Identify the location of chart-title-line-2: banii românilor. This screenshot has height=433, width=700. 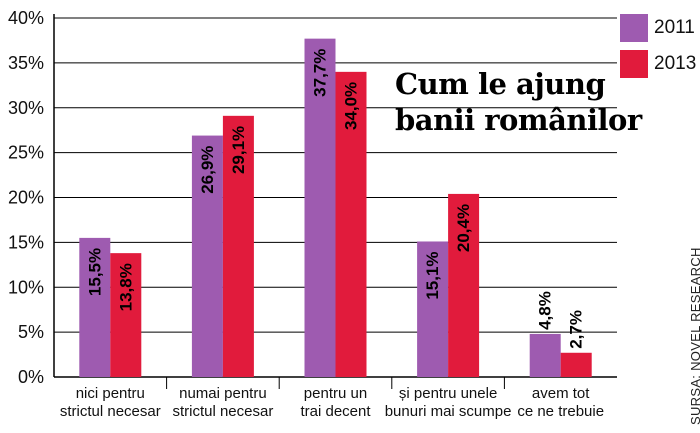
(518, 120).